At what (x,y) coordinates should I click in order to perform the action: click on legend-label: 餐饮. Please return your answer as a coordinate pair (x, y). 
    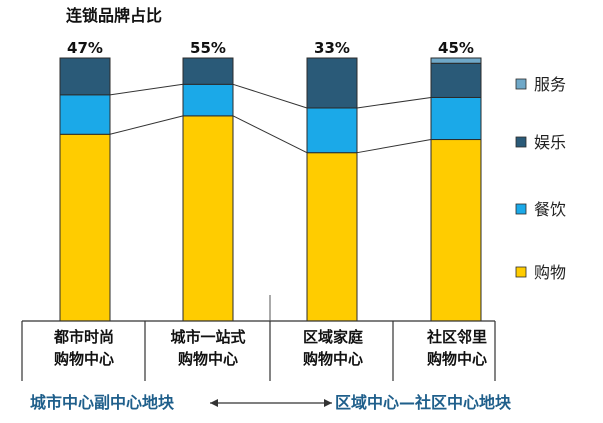
    Looking at the image, I should click on (550, 209).